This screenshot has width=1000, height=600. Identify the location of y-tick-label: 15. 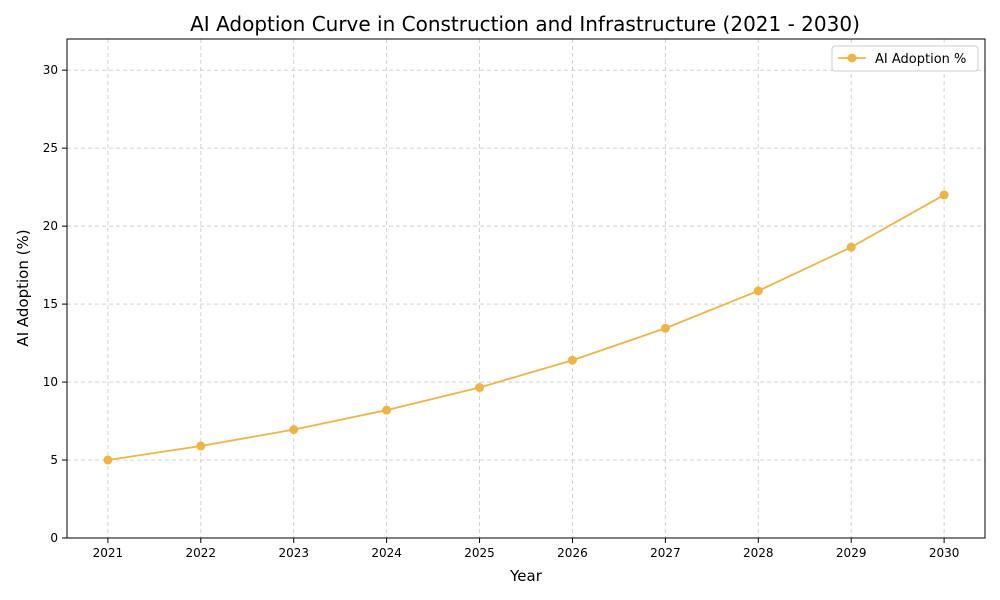
(50, 304).